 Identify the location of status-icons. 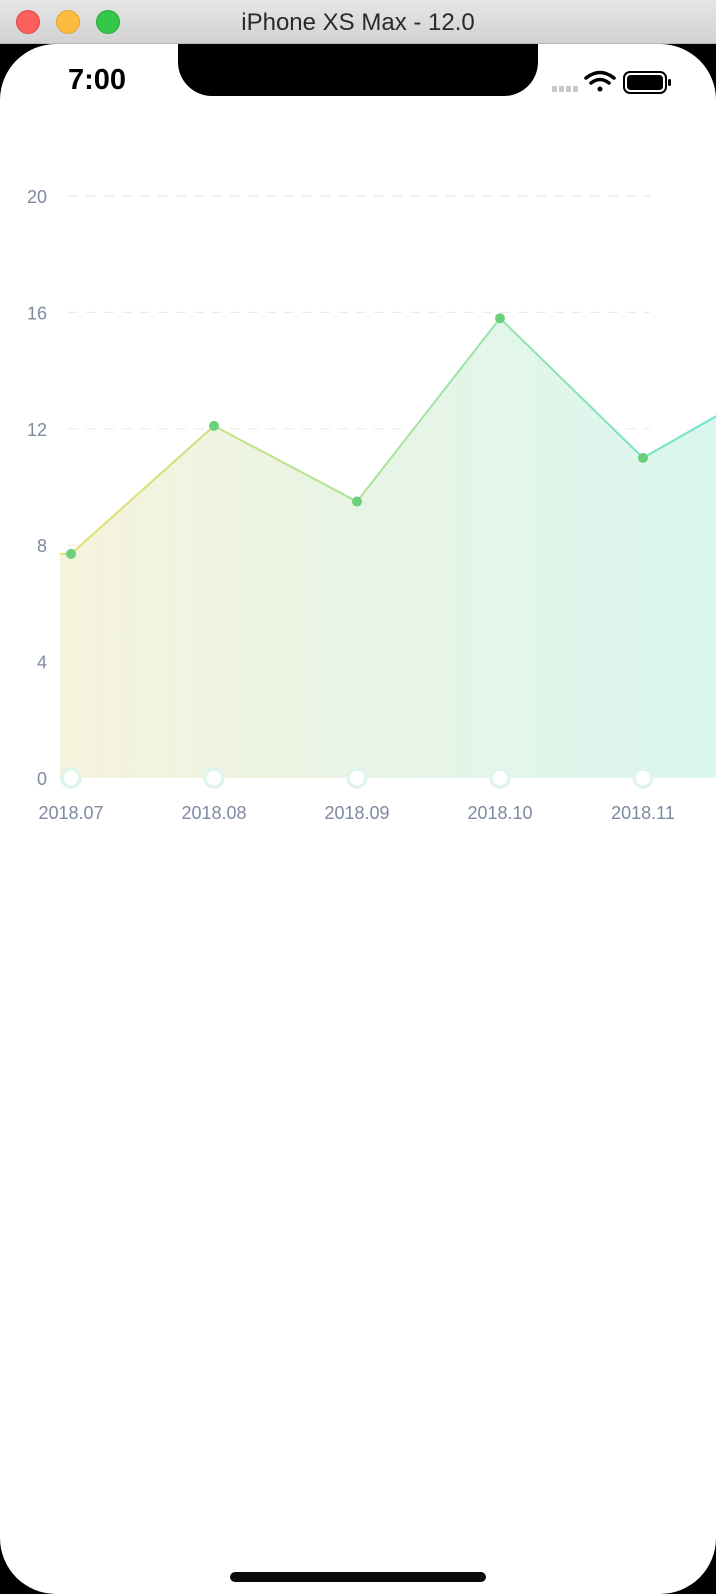
(611, 82).